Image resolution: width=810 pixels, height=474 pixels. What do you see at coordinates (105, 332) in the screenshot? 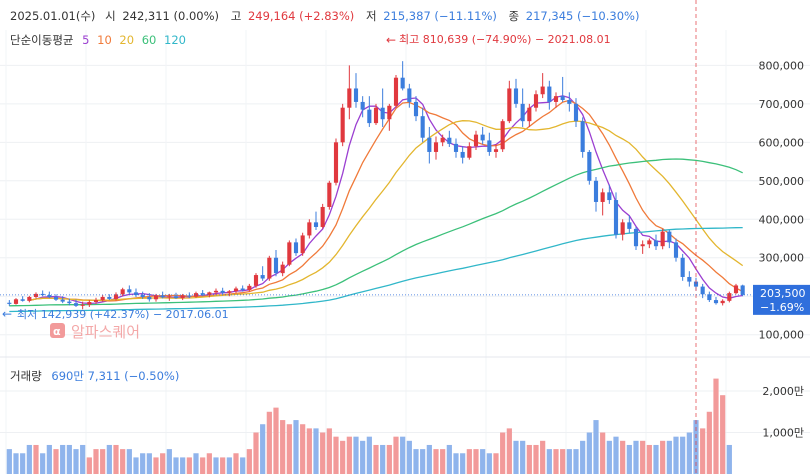
I see `watermark-text: 알파스퀘어` at bounding box center [105, 332].